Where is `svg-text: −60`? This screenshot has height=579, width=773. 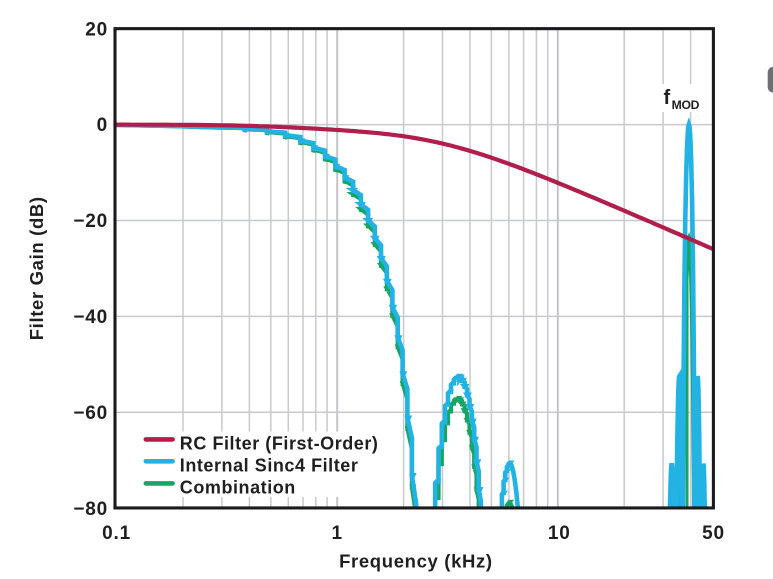 svg-text: −60 is located at coordinates (90, 413).